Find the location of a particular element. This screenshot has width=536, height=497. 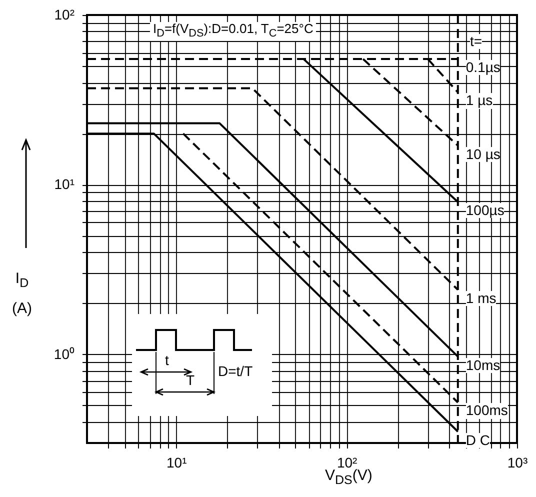

annotation: t is located at coordinates (167, 360).